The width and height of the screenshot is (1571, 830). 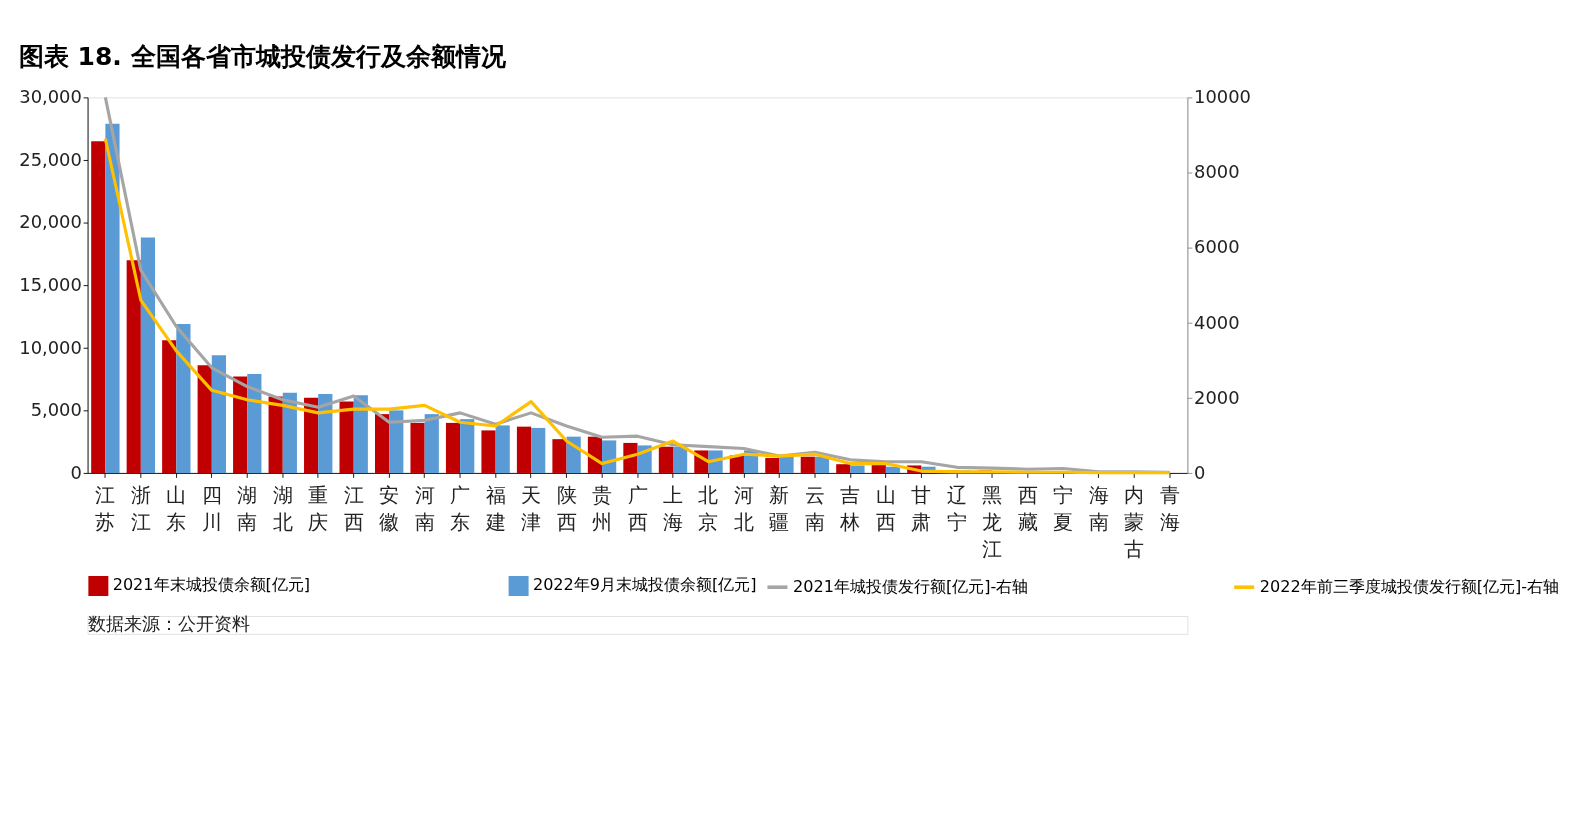 What do you see at coordinates (76, 472) in the screenshot?
I see `y-tick-label: 0` at bounding box center [76, 472].